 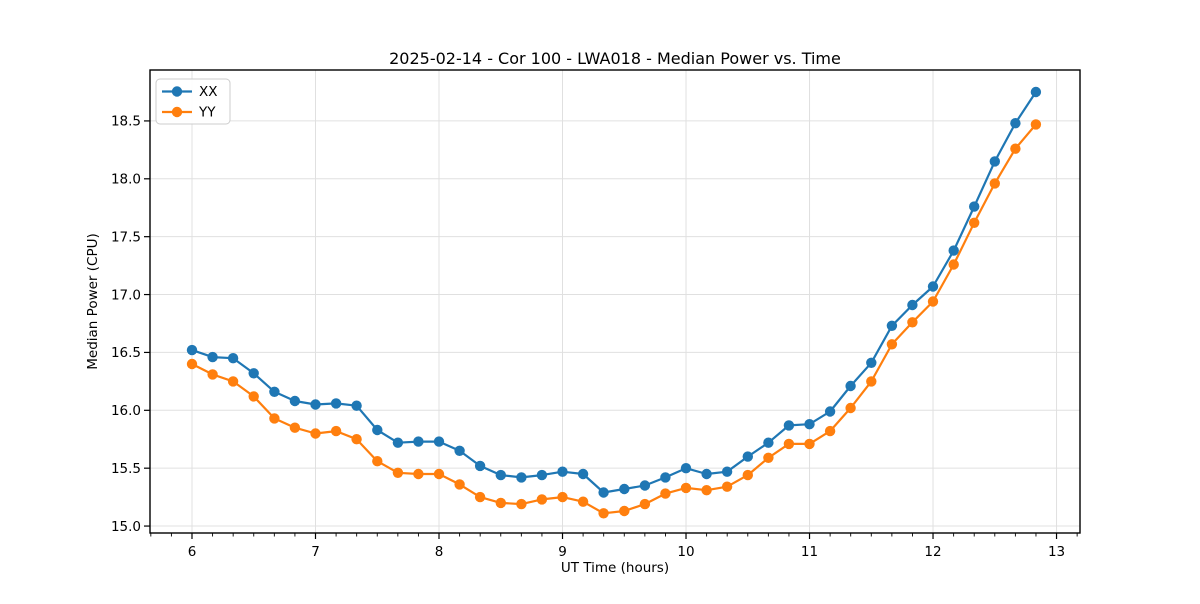 I want to click on legend-item-xx: XX, so click(x=190, y=92).